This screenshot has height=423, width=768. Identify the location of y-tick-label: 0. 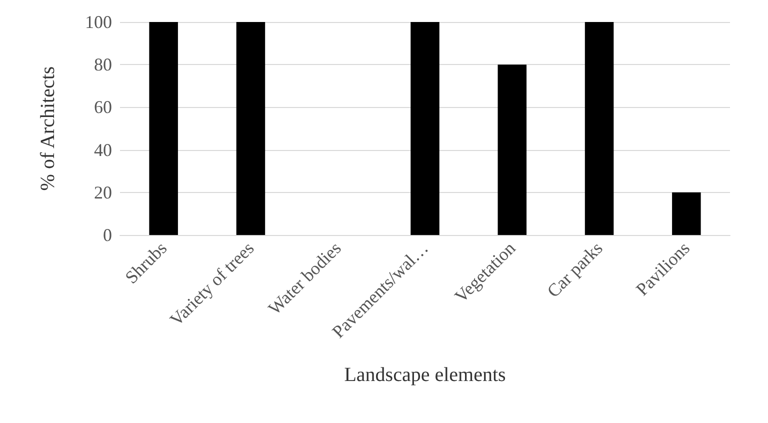
(107, 235).